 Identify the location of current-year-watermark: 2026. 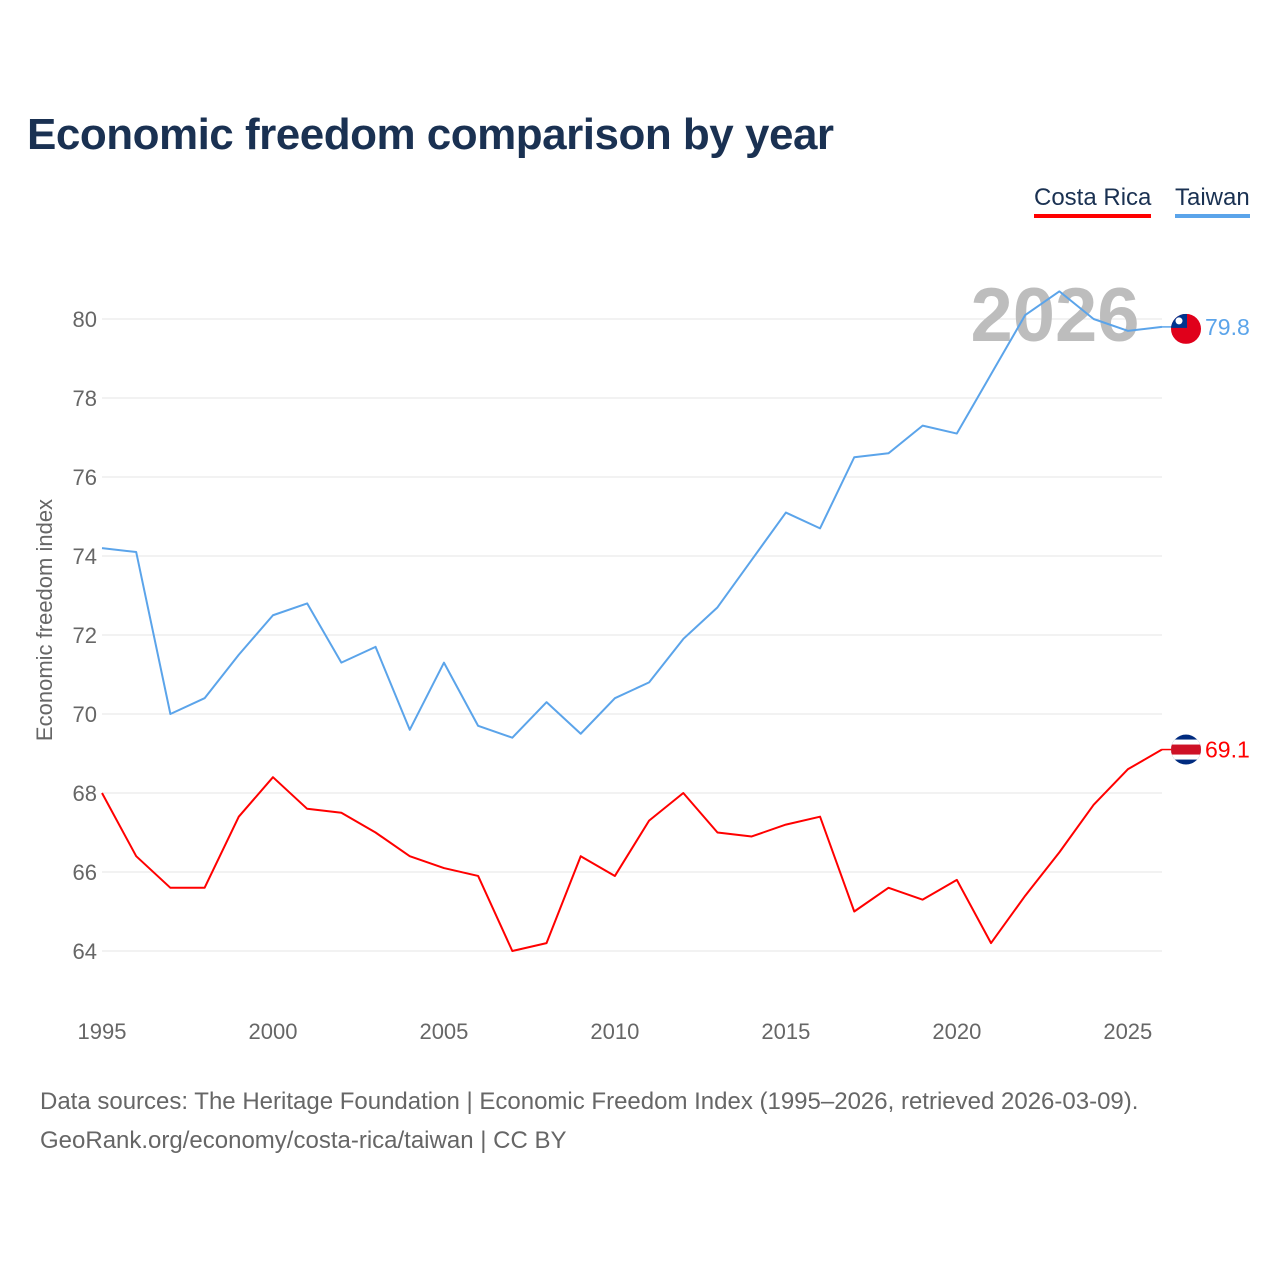
(1054, 315).